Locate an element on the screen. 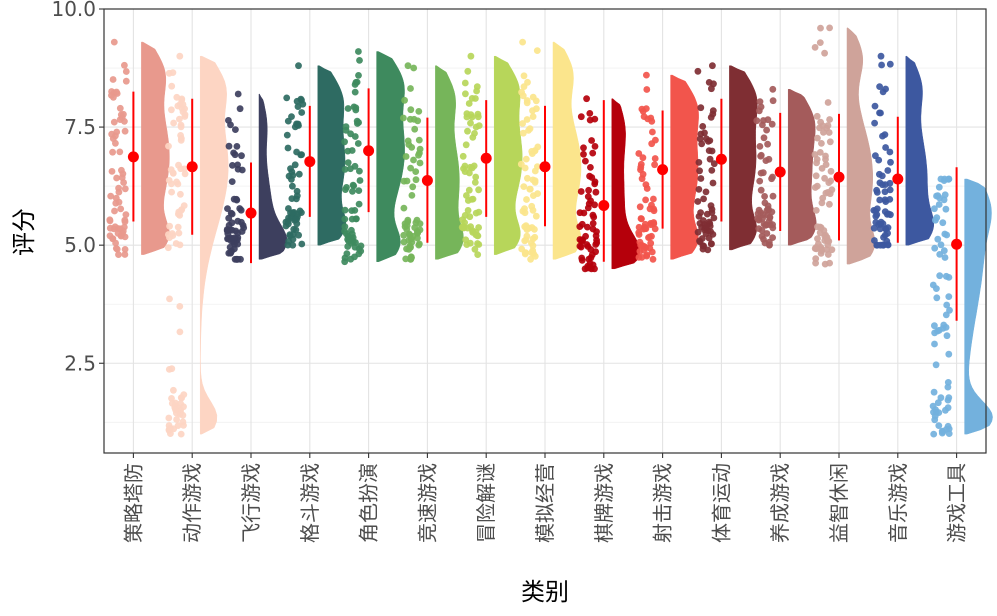  y-tick-label: 7.5 is located at coordinates (80, 127).